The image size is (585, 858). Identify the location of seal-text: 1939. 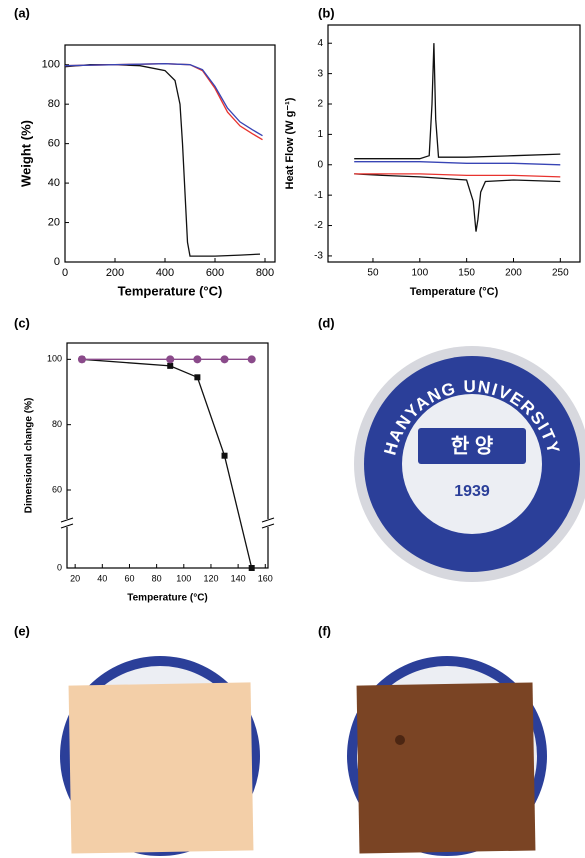
(472, 491).